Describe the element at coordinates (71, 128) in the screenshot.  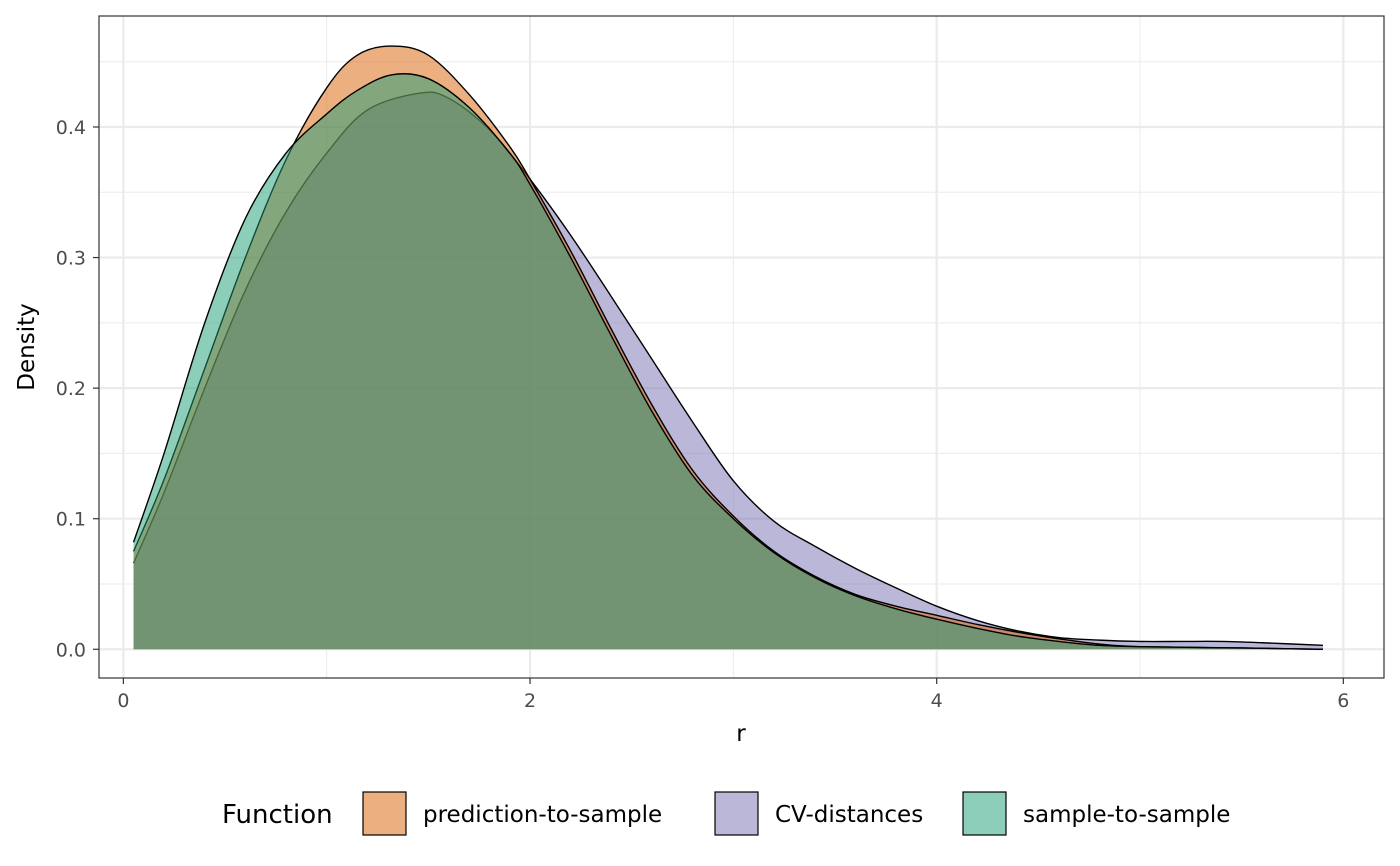
I see `y-tick-label: 0.4` at that location.